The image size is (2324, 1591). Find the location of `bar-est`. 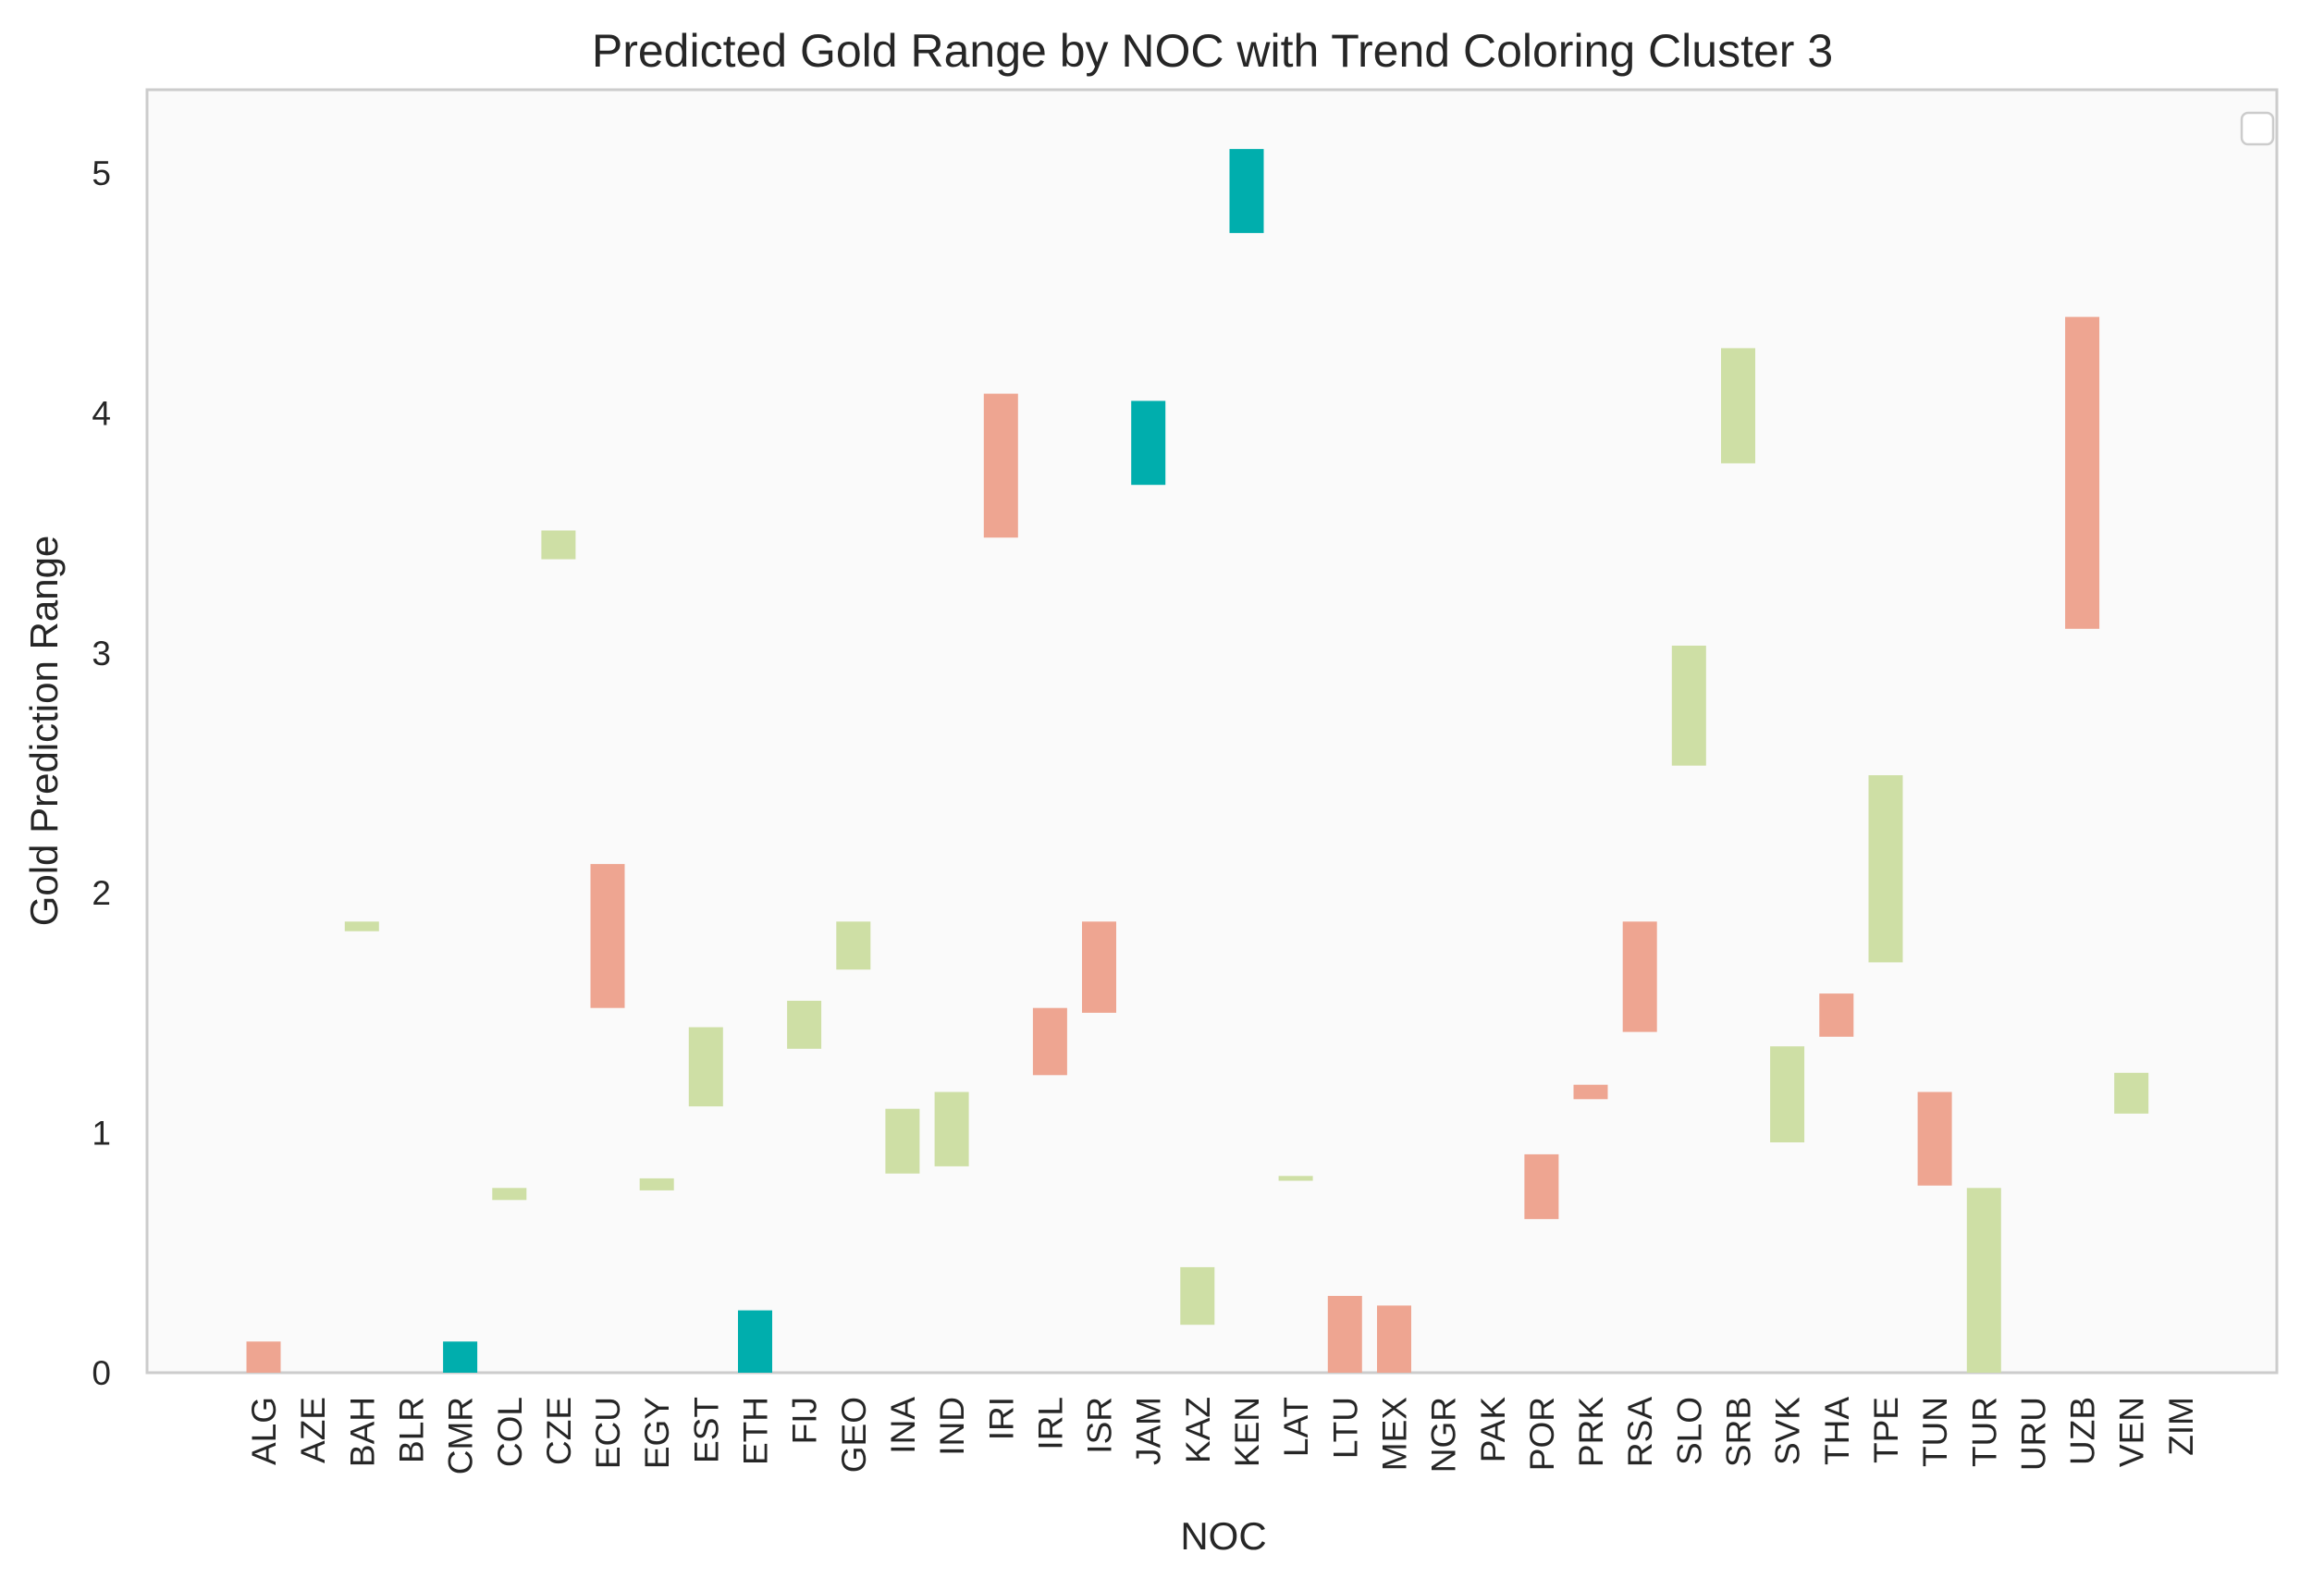

bar-est is located at coordinates (705, 1067).